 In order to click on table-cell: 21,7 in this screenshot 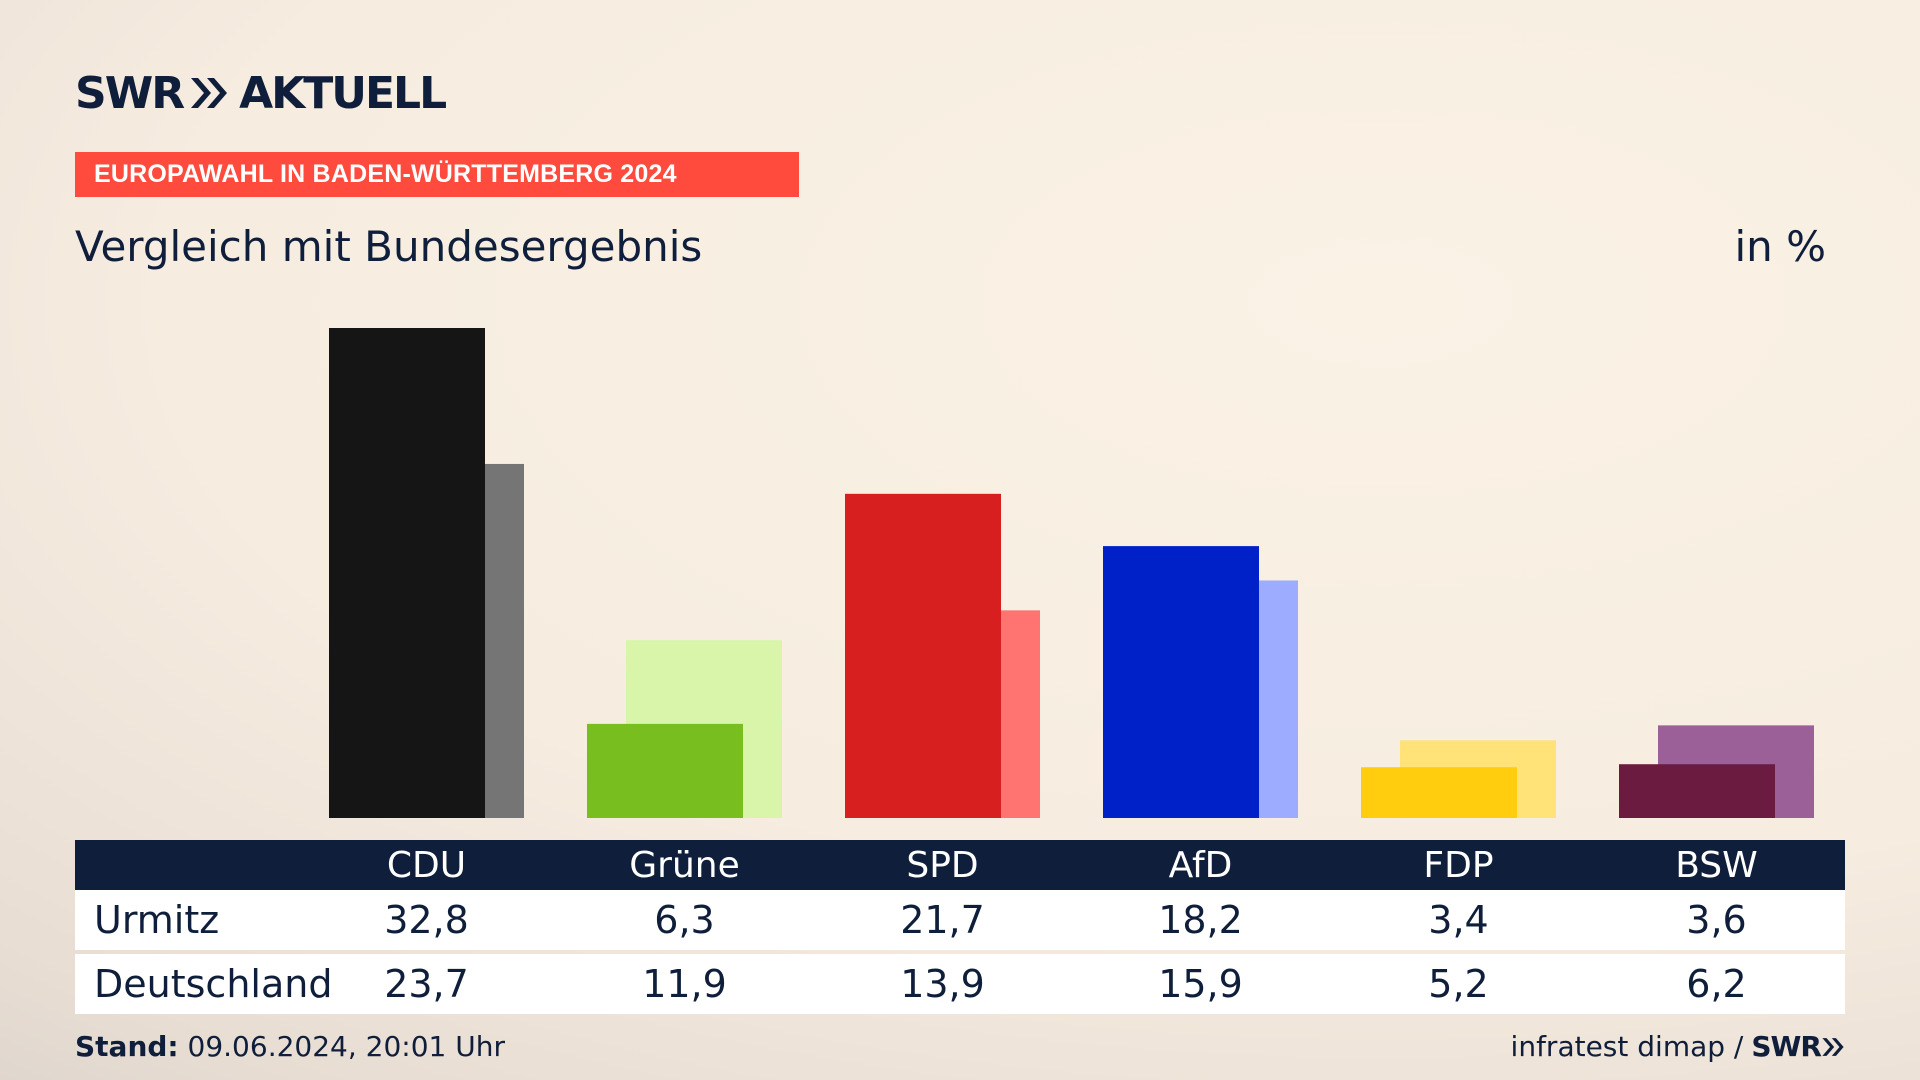, I will do `click(942, 920)`.